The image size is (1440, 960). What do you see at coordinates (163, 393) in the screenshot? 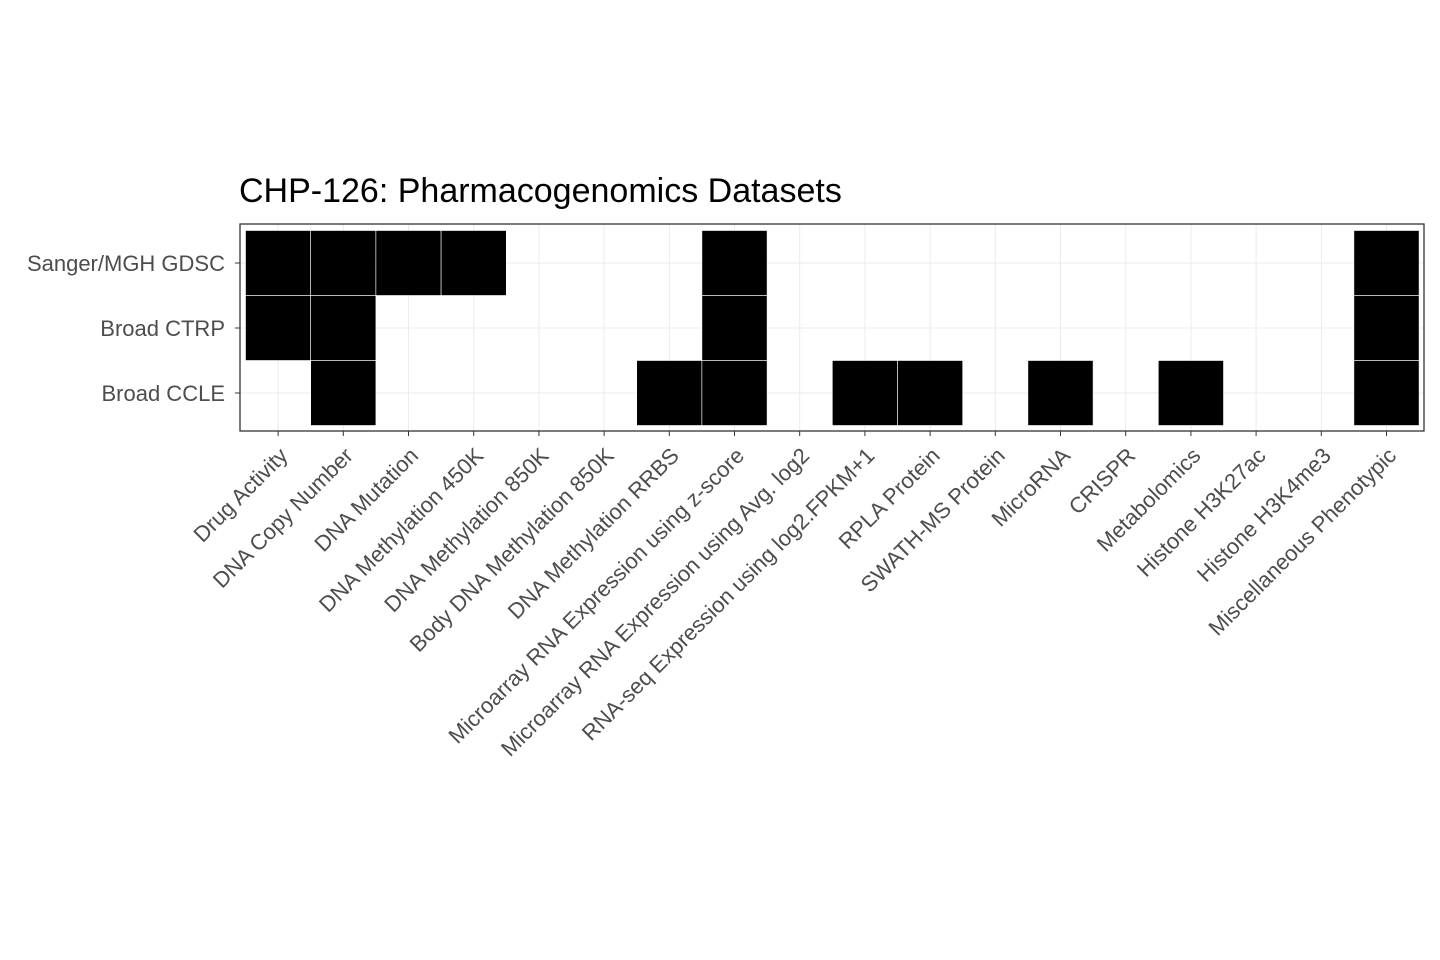
I see `y-tick-label: Broad CCLE` at bounding box center [163, 393].